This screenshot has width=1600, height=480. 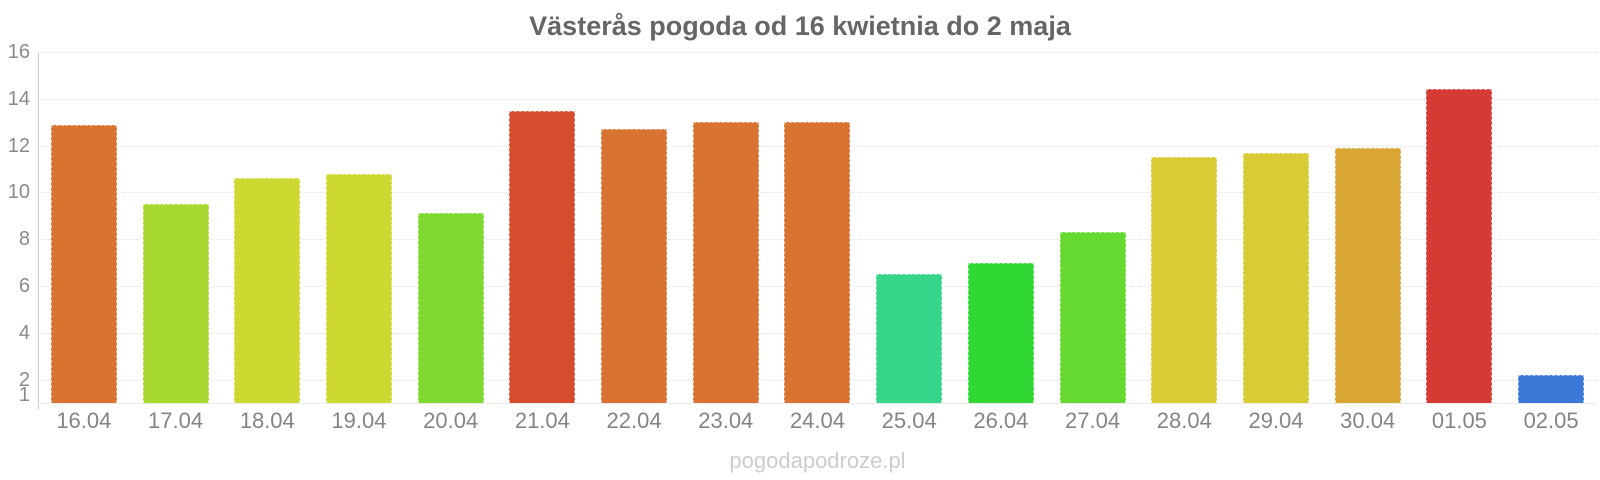 I want to click on x-axis-label-17.04: 17.04, so click(x=176, y=420).